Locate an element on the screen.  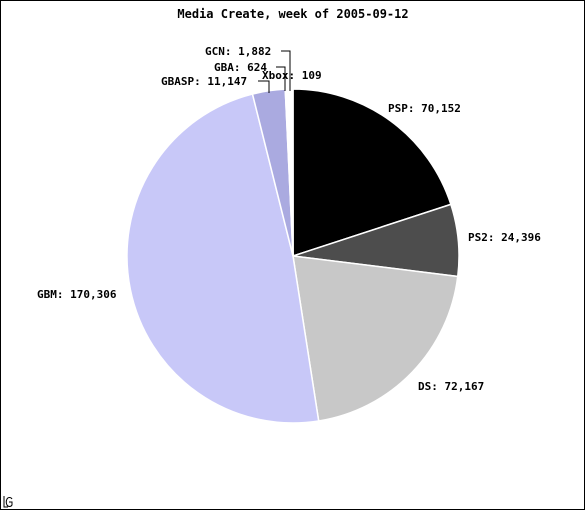
slice-label-gbm: GBM: 170,306 is located at coordinates (77, 294).